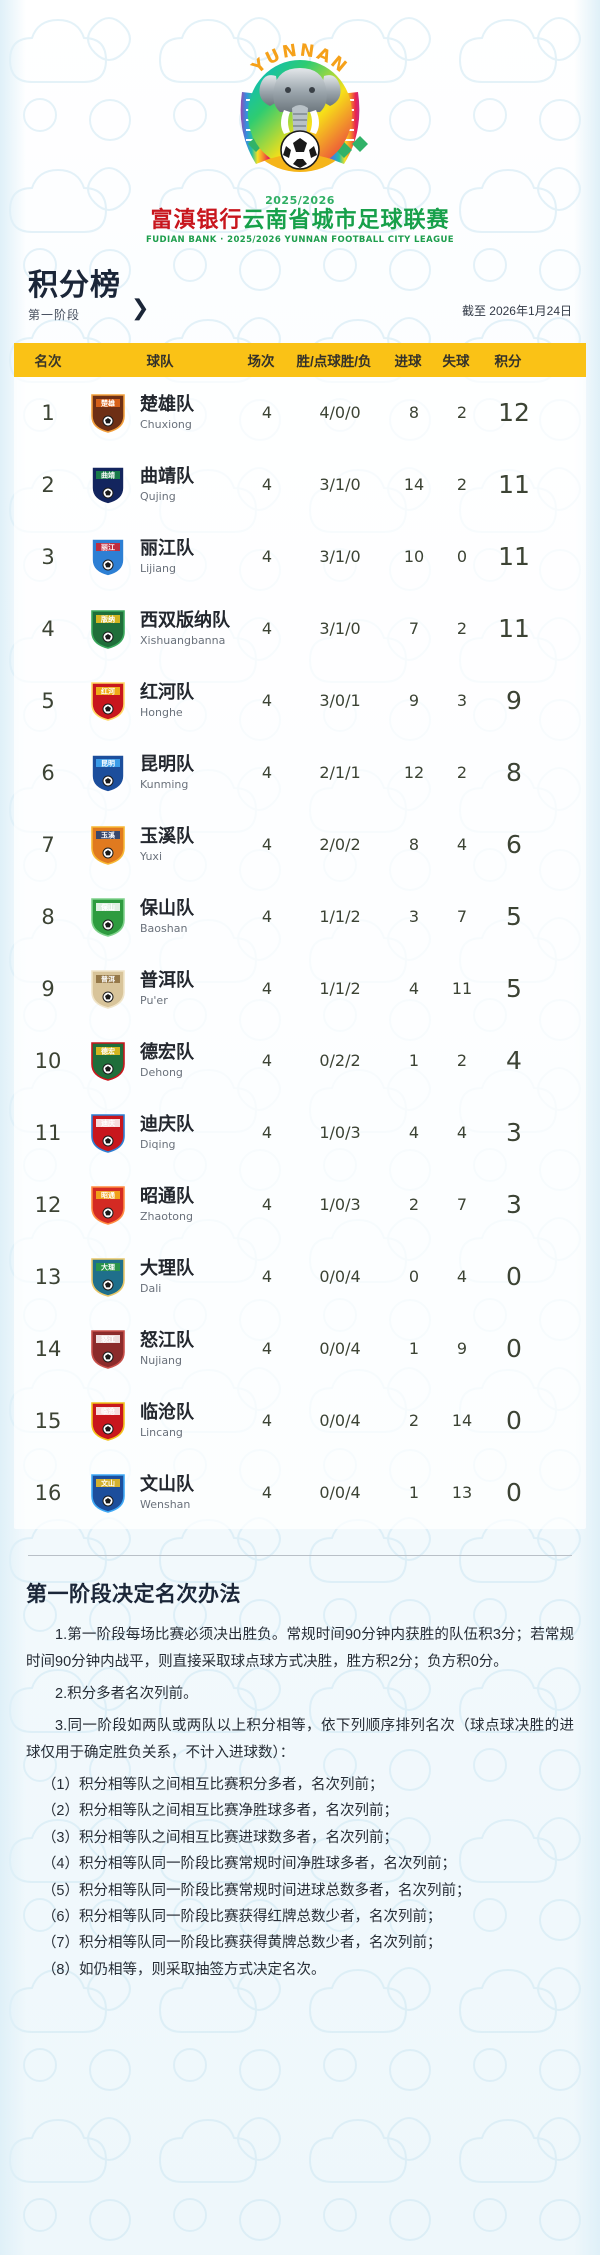 This screenshot has height=2255, width=600. I want to click on cell-team-badge: 怒江, so click(108, 1349).